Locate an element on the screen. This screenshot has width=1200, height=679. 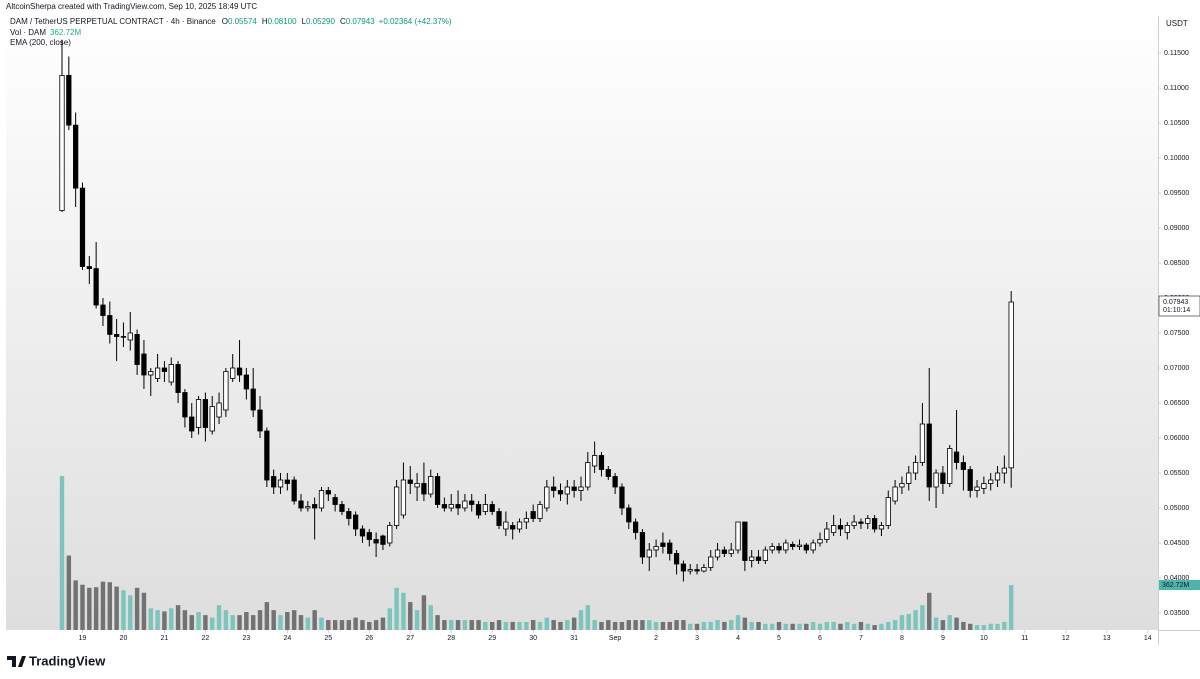
y-tick-label: 0.10000 is located at coordinates (1176, 158).